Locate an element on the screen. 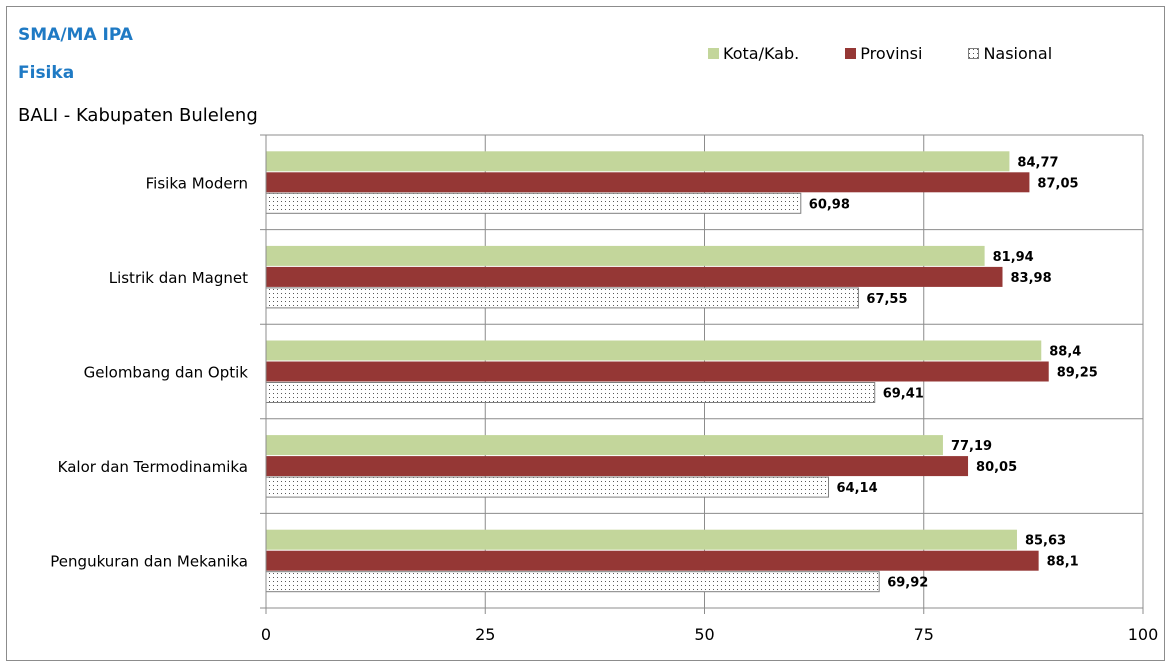 The height and width of the screenshot is (669, 1173). data-label: 83,98 is located at coordinates (1031, 278).